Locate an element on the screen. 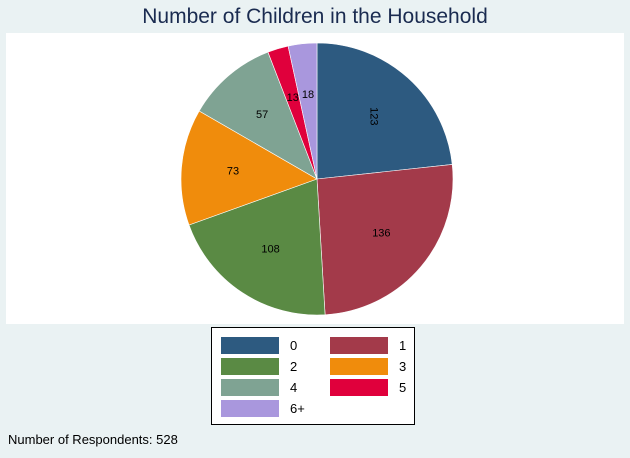 The height and width of the screenshot is (458, 630). legend-label-1: 1 is located at coordinates (403, 345).